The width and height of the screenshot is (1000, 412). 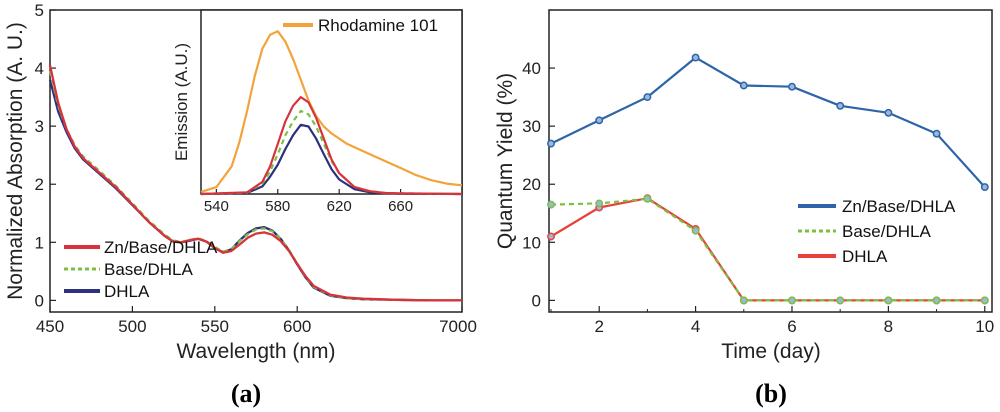 I want to click on panel-a-xtick-label: 450, so click(x=50, y=326).